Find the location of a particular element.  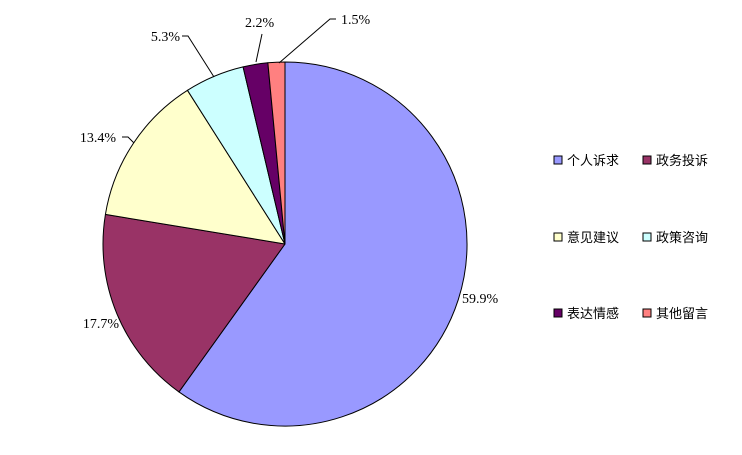

slice-percent-label: 2.2% is located at coordinates (260, 23).